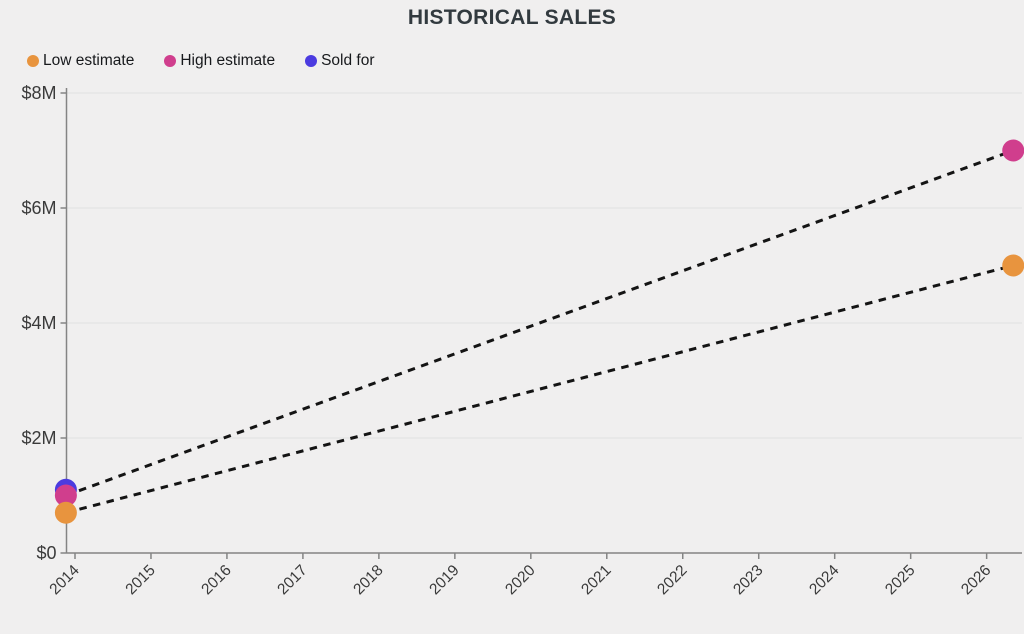  I want to click on y-axis-label: $2M, so click(38, 438).